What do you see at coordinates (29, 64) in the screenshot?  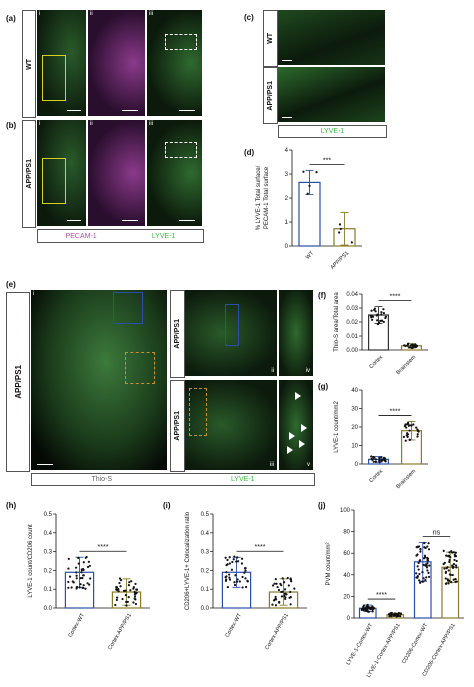 I see `row-label-wt: WT` at bounding box center [29, 64].